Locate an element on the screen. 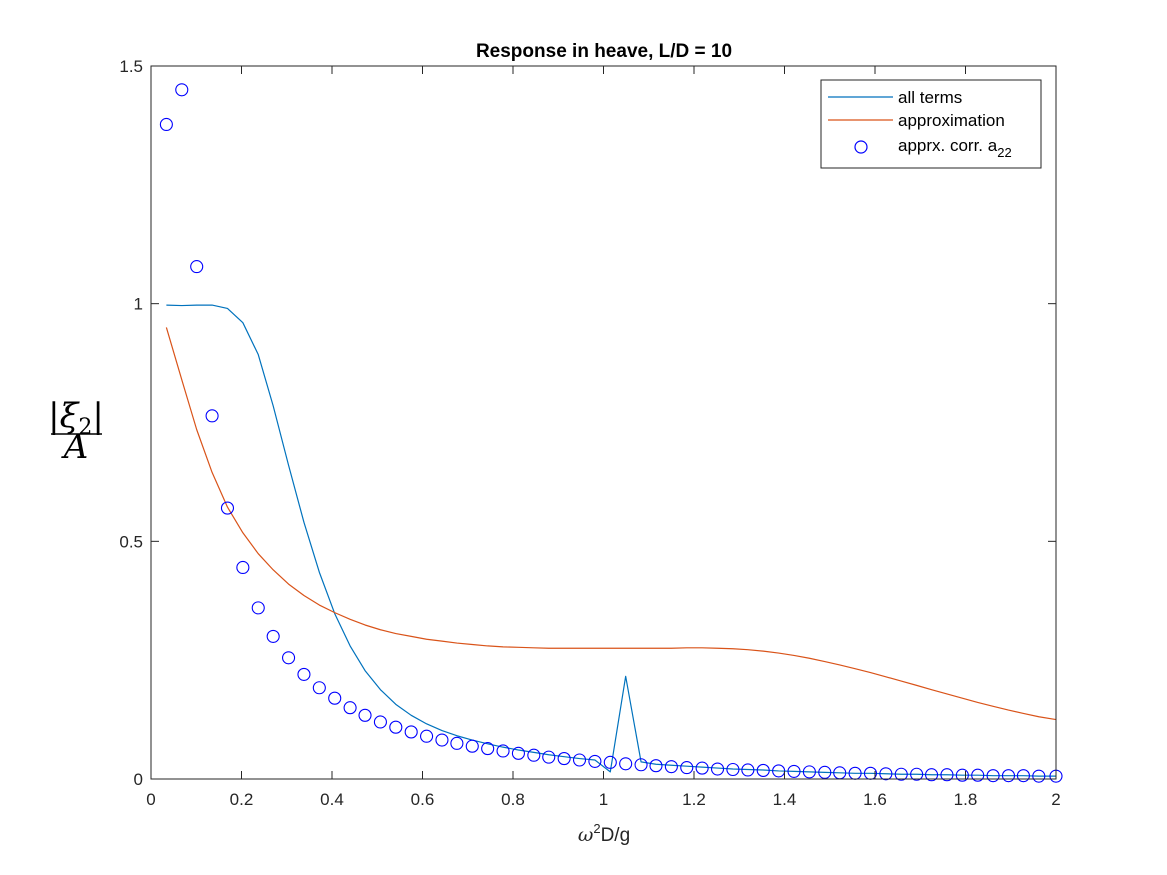 This screenshot has width=1167, height=875. x-axis-label-base: ω is located at coordinates (586, 835).